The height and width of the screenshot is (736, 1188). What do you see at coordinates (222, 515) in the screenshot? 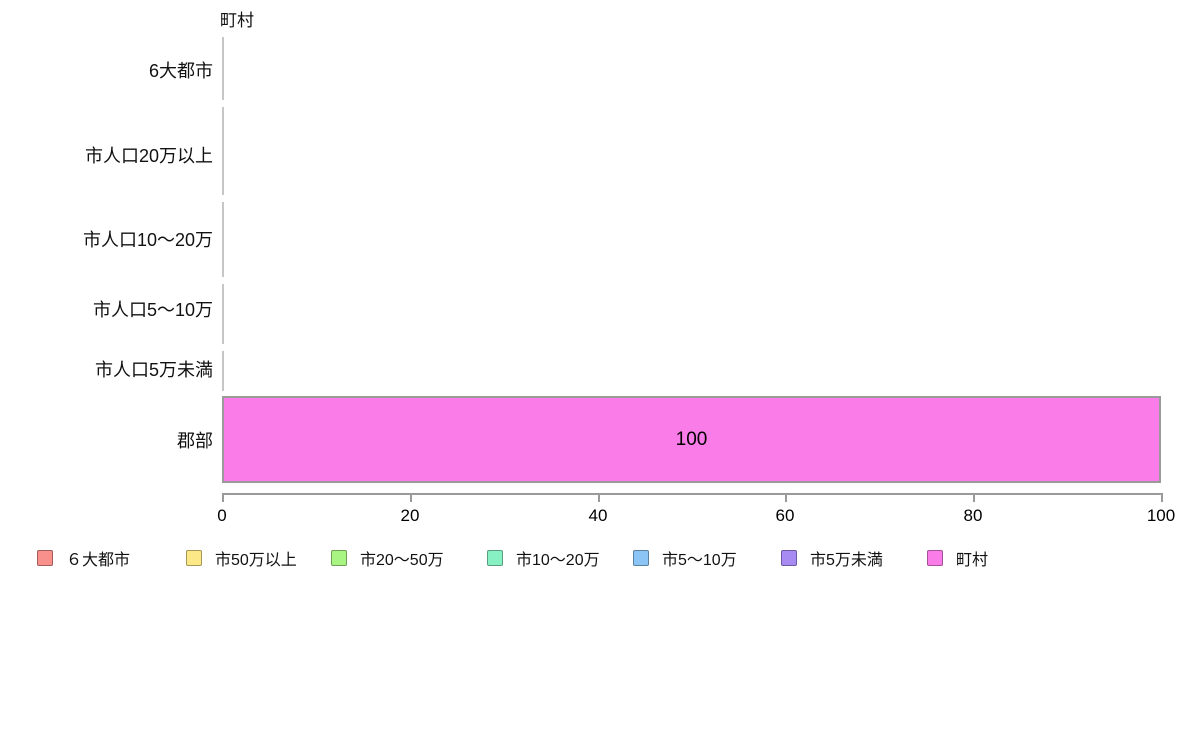
I see `x-axis-tick-label: 0` at bounding box center [222, 515].